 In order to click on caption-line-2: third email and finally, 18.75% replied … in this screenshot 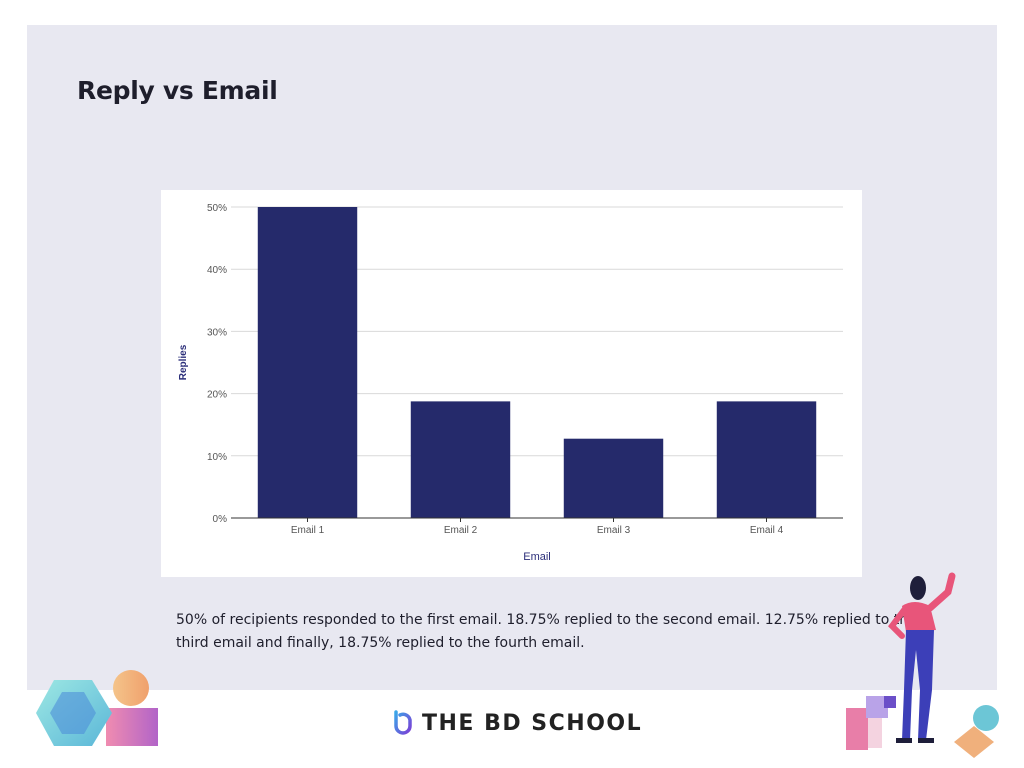, I will do `click(380, 643)`.